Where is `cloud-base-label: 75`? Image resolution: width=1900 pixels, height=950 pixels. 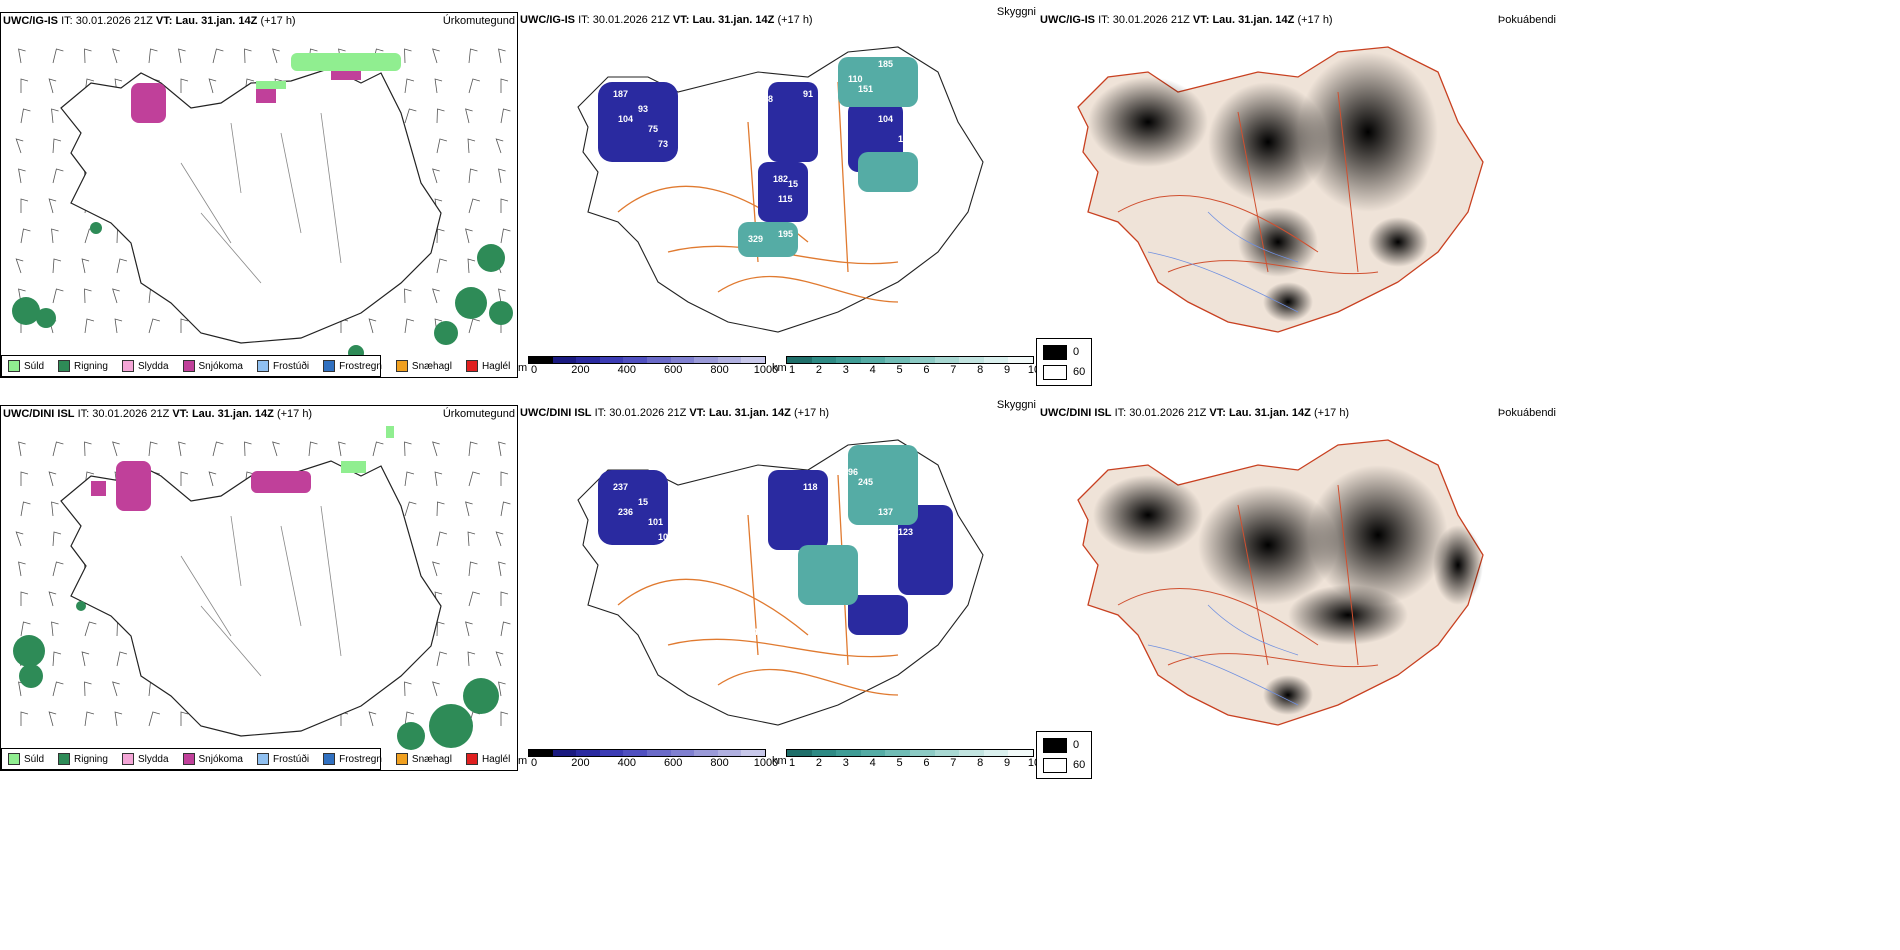
cloud-base-label: 75 is located at coordinates (653, 129).